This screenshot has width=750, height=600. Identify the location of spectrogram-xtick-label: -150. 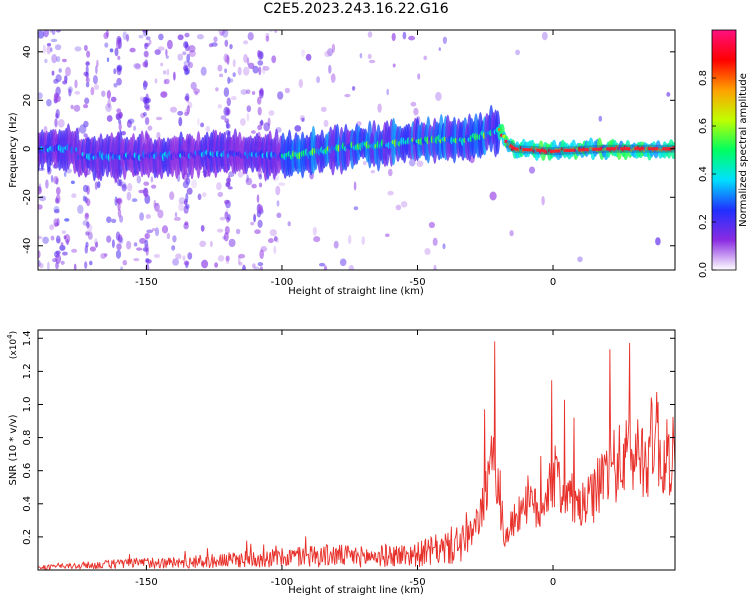
(146, 282).